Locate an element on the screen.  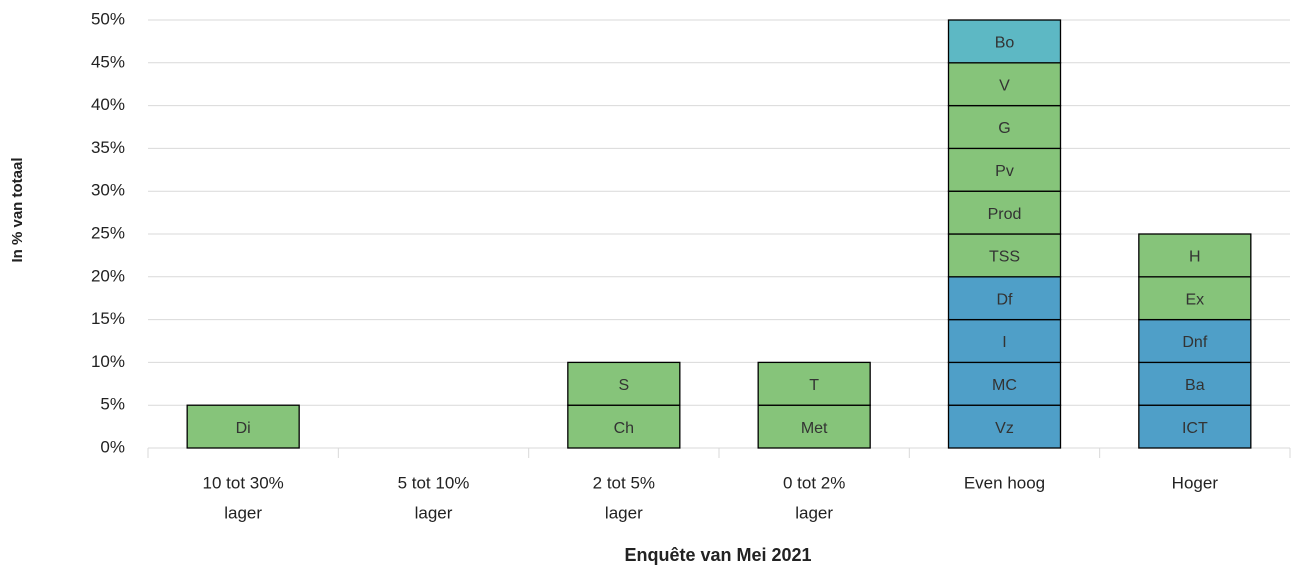
x-tick-label: Even hoog is located at coordinates (1004, 482).